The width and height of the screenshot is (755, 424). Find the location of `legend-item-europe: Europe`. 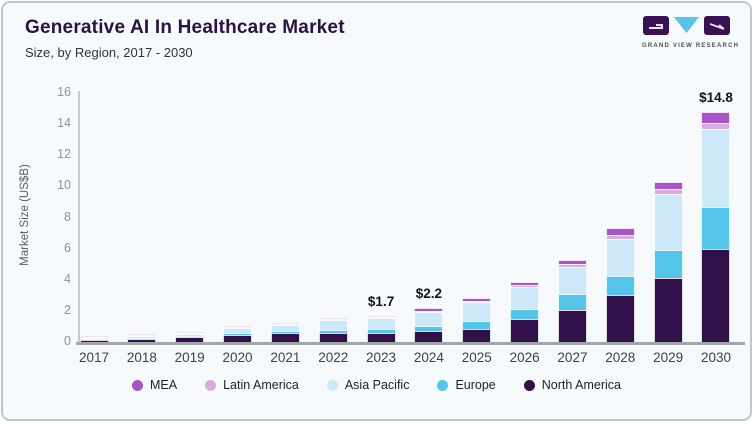

legend-item-europe: Europe is located at coordinates (466, 385).